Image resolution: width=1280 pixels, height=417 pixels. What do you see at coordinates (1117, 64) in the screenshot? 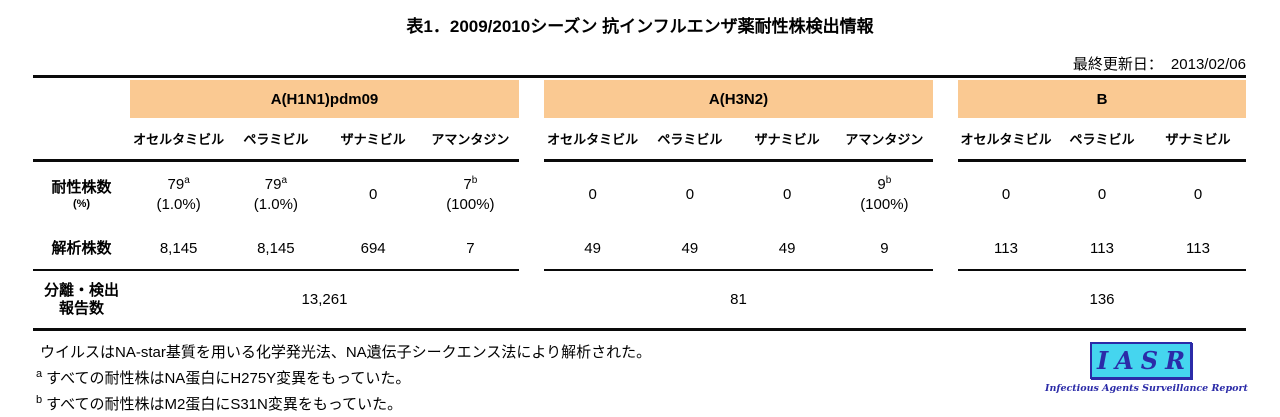
I see `last-updated-label: 最終更新日：` at bounding box center [1117, 64].